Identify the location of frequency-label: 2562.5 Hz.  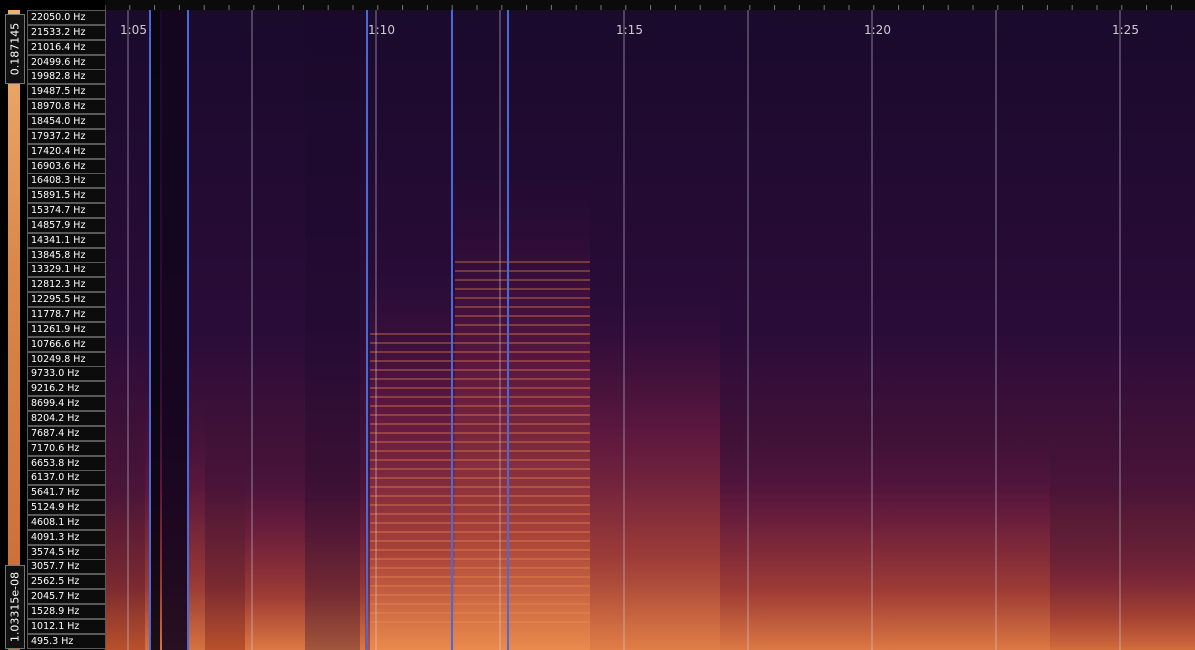
(66, 582).